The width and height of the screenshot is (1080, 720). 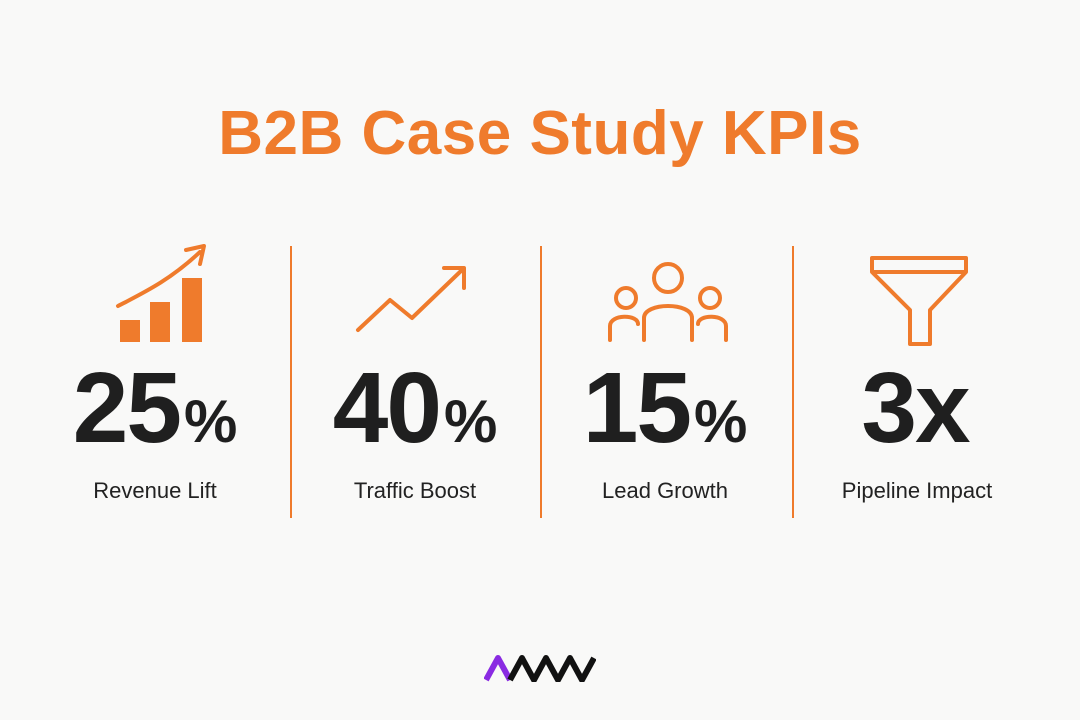 I want to click on kpi-number: 3x, so click(x=915, y=408).